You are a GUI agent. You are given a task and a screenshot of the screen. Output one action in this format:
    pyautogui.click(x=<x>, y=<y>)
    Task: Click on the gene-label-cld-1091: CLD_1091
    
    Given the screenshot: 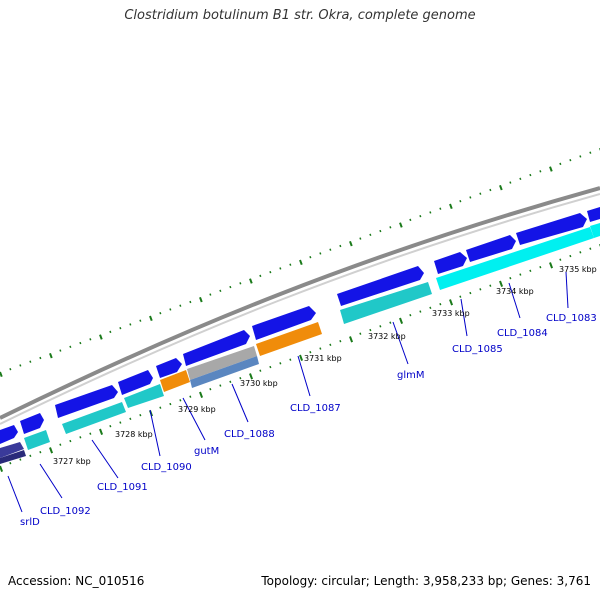 What is the action you would take?
    pyautogui.click(x=122, y=487)
    